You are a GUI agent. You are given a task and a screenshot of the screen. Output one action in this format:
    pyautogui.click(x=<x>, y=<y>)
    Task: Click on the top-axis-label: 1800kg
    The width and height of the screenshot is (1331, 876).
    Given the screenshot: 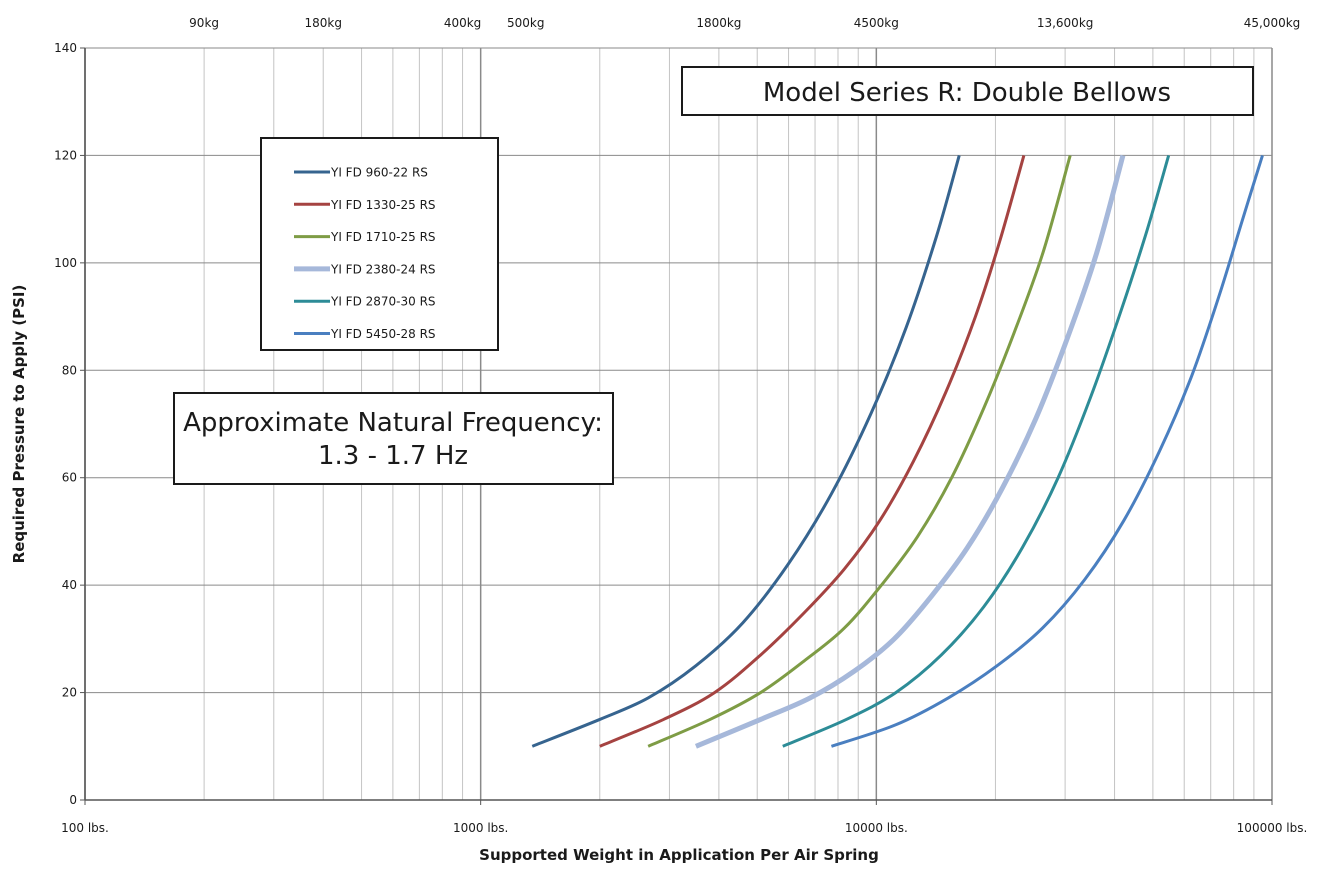 What is the action you would take?
    pyautogui.click(x=718, y=23)
    